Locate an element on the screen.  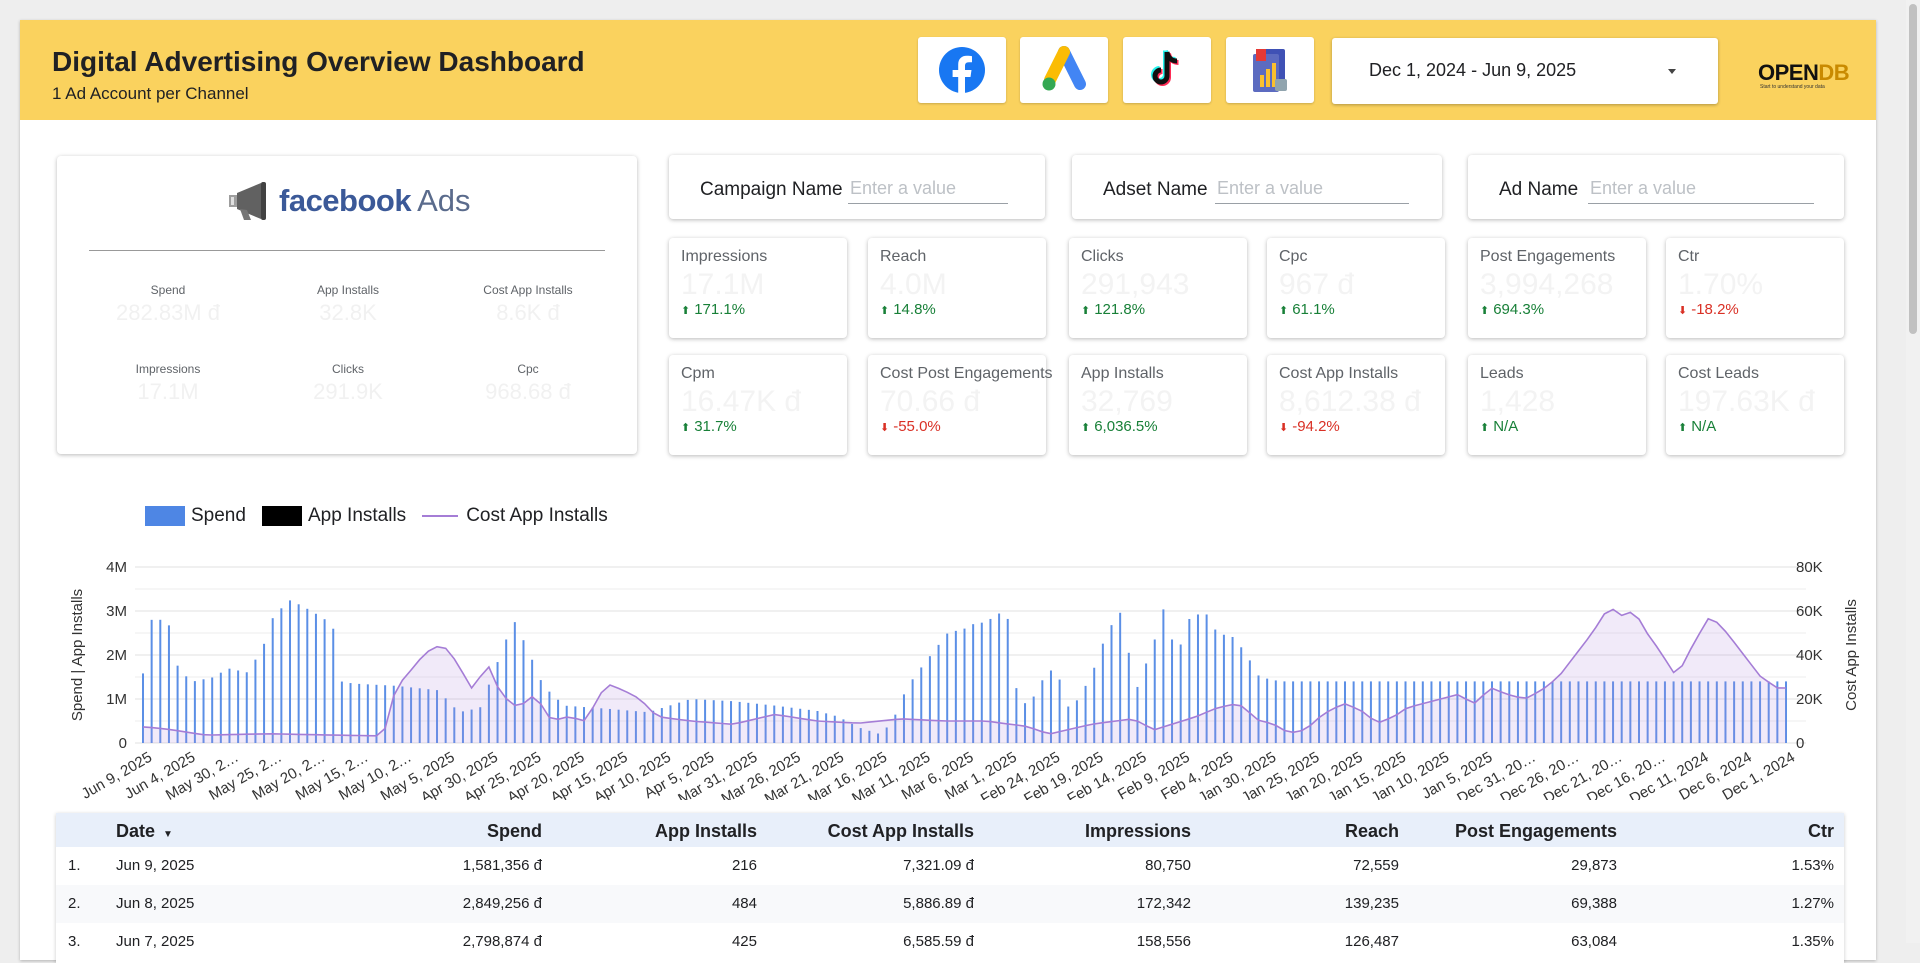
cost-app-installs-line is located at coordinates (964, 672).